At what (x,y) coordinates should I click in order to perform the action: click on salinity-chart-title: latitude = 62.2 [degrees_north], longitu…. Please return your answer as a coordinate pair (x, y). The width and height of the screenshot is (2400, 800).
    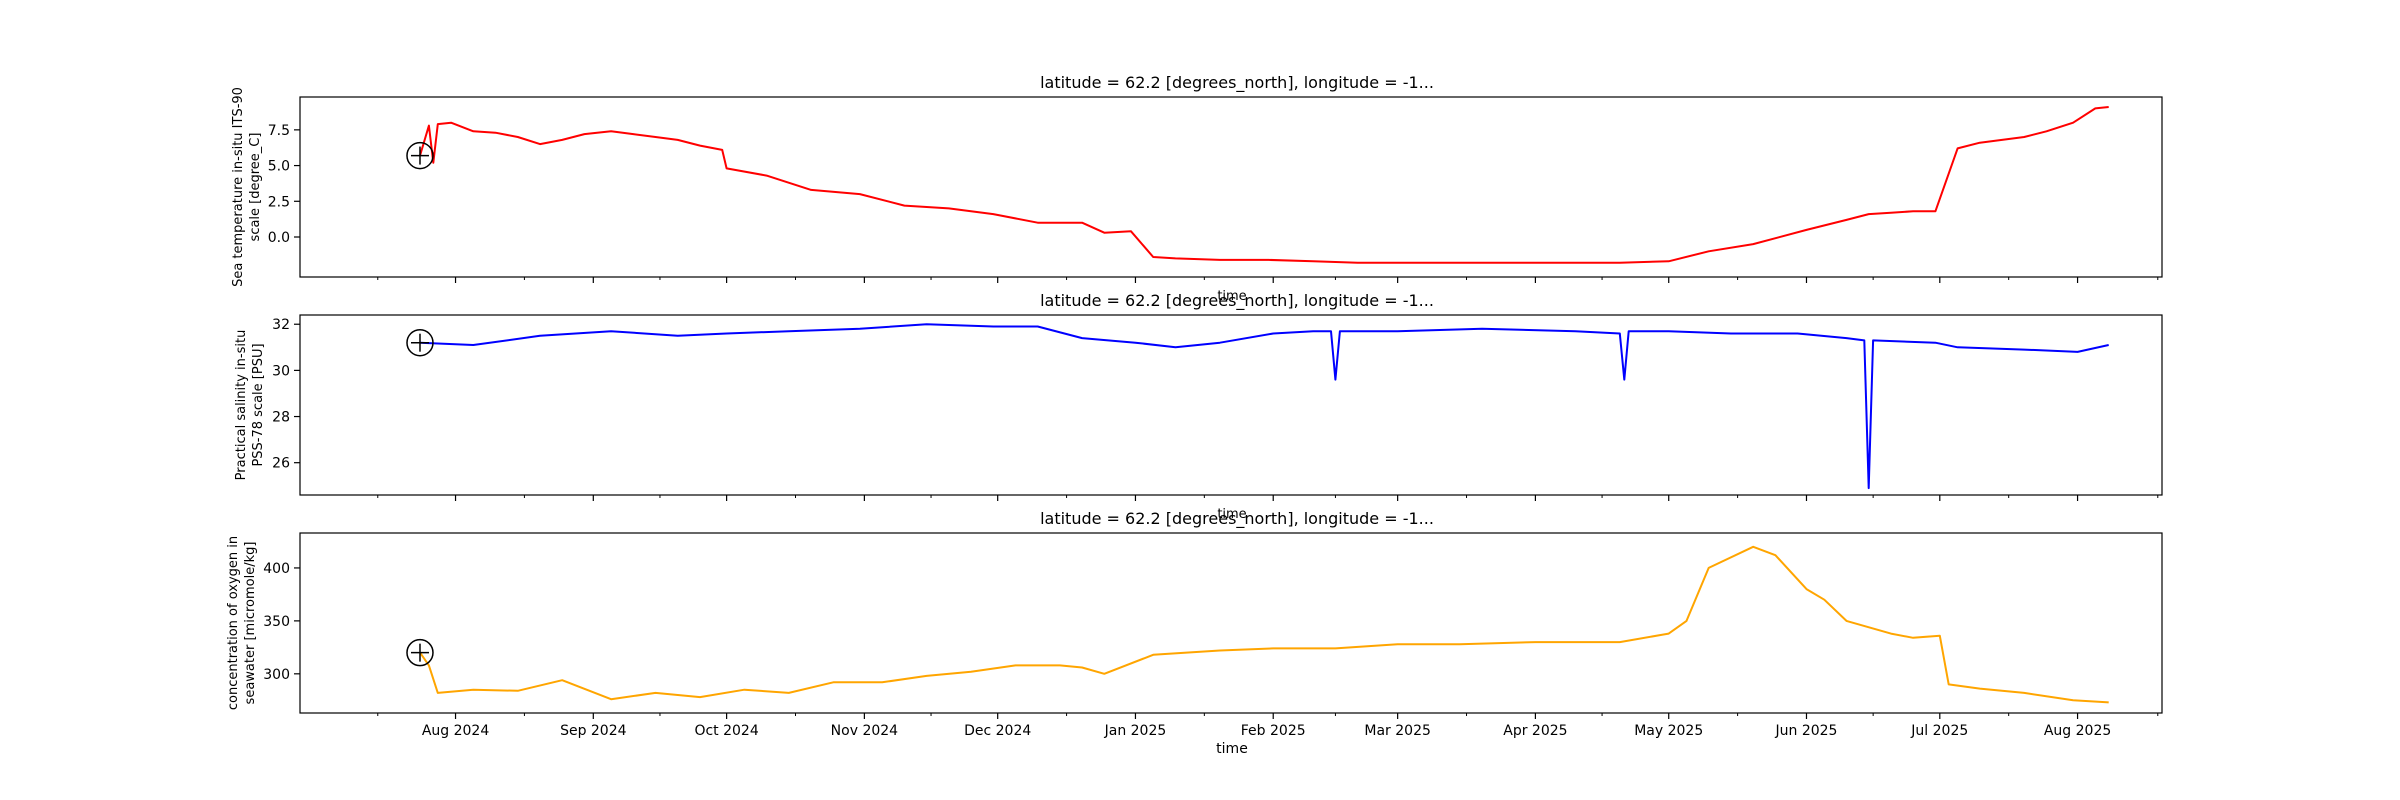
    Looking at the image, I should click on (1237, 301).